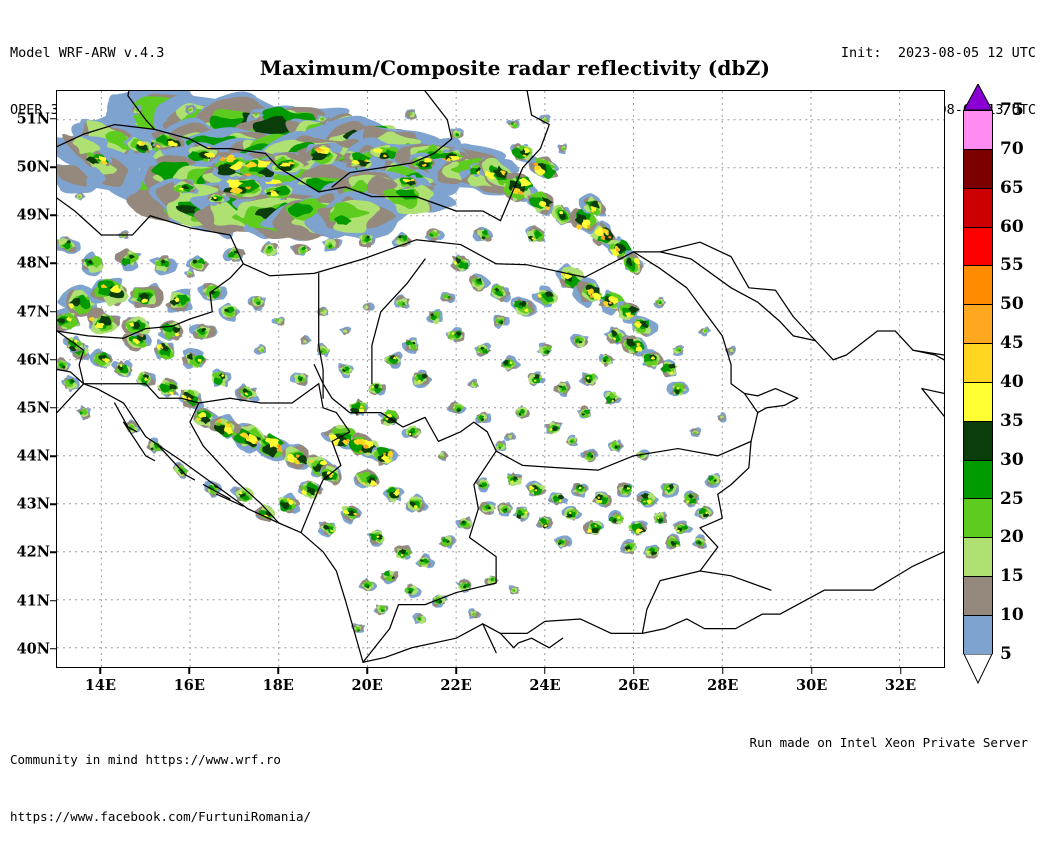 The height and width of the screenshot is (864, 1050). What do you see at coordinates (1012, 148) in the screenshot?
I see `colorbar-tick-label: 70` at bounding box center [1012, 148].